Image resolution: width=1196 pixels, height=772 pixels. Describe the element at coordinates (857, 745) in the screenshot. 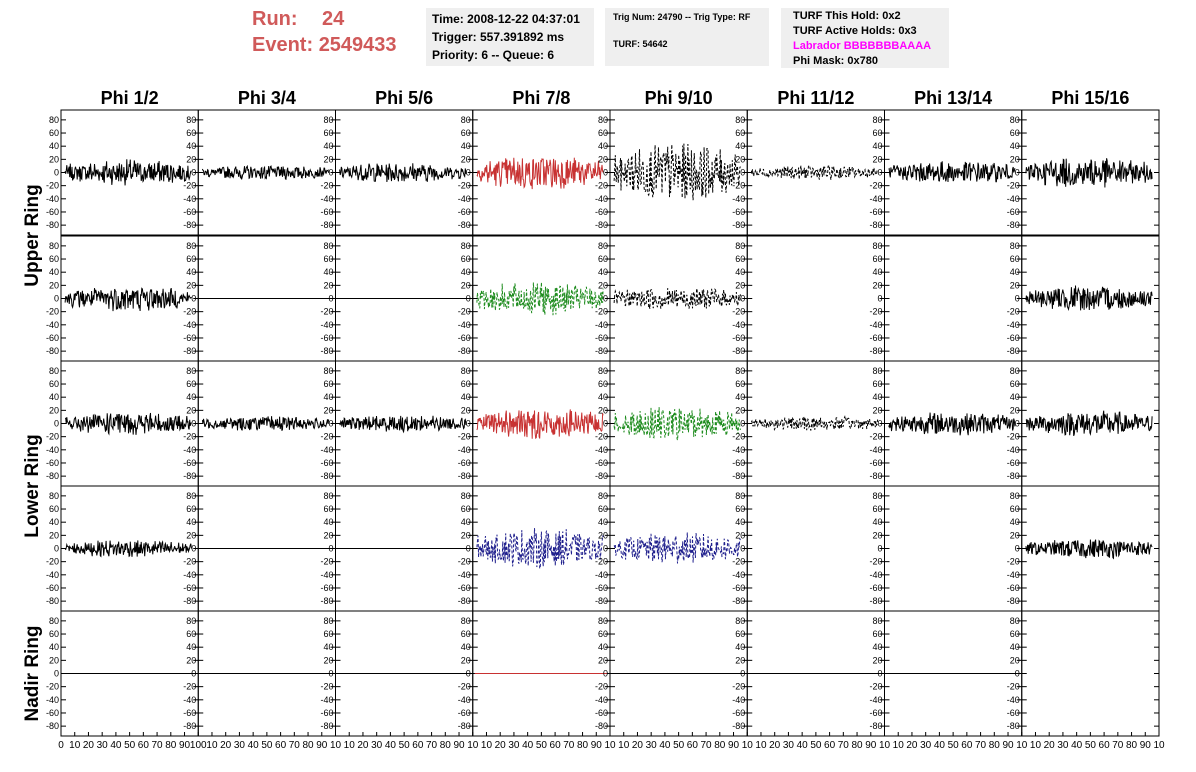

I see `x-tick-label: 80` at that location.